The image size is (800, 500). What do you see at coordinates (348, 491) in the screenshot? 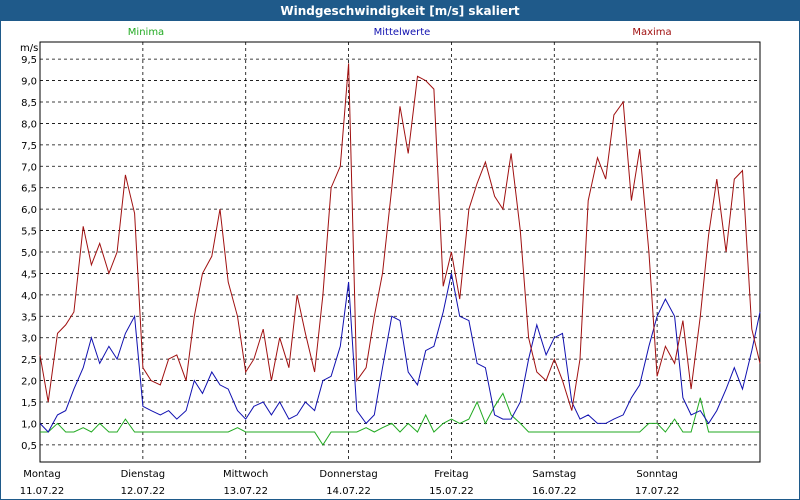
I see `x-tick-date: 14.07.22` at bounding box center [348, 491].